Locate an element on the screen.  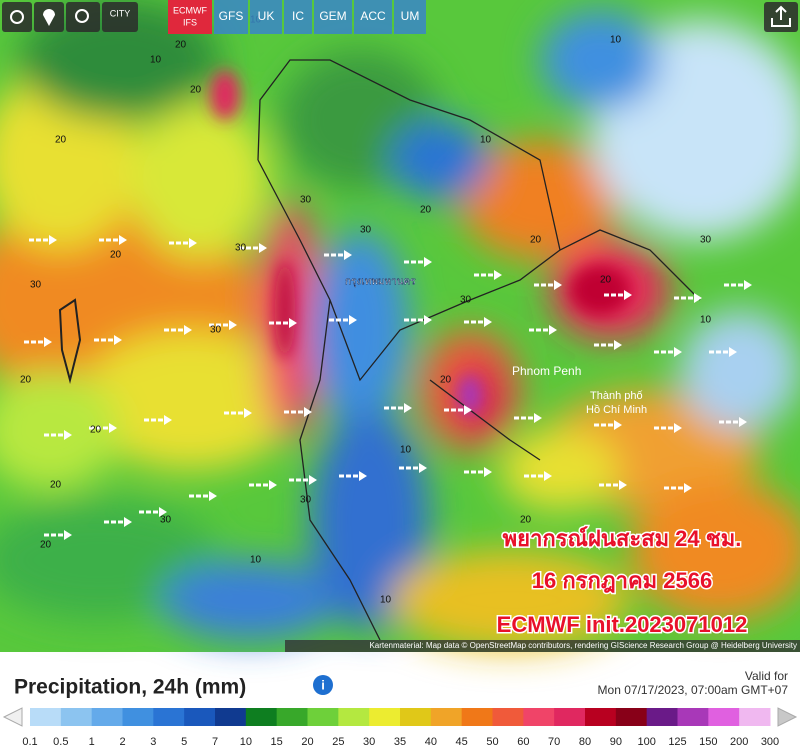
valid-time: Mon 07/17/2023, 07:00am GMT+07 is located at coordinates (693, 690).